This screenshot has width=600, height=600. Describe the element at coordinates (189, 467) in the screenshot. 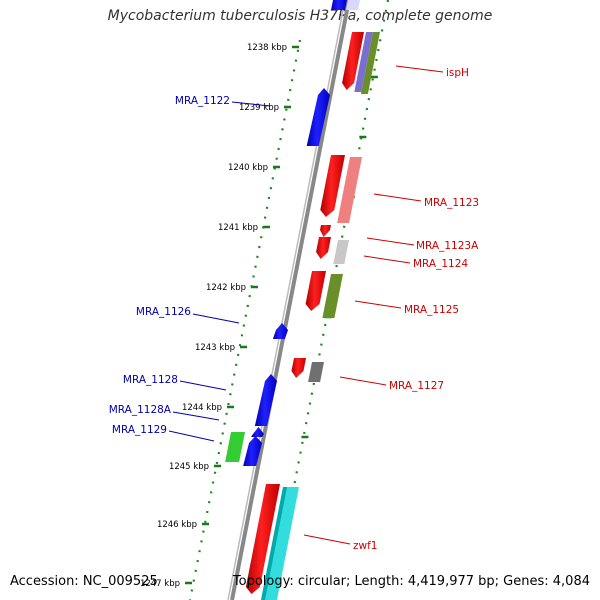

I see `kbp-tick-label: 1245 kbp` at that location.